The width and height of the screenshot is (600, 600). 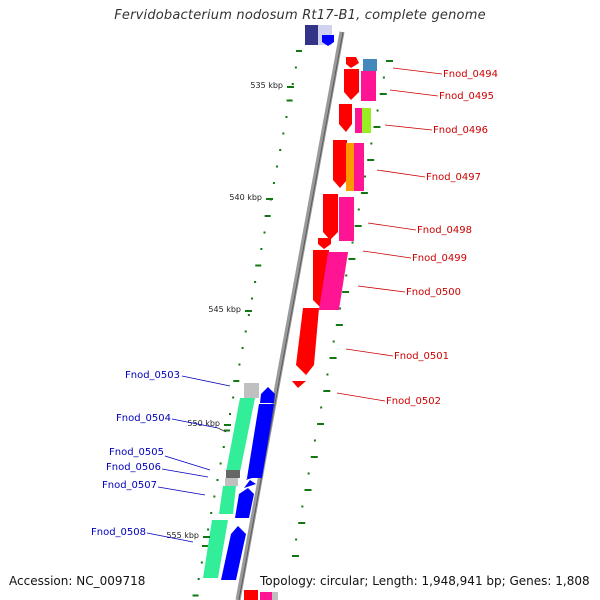 I want to click on gene-label-fnod-0495: Fnod_0495, so click(x=466, y=96).